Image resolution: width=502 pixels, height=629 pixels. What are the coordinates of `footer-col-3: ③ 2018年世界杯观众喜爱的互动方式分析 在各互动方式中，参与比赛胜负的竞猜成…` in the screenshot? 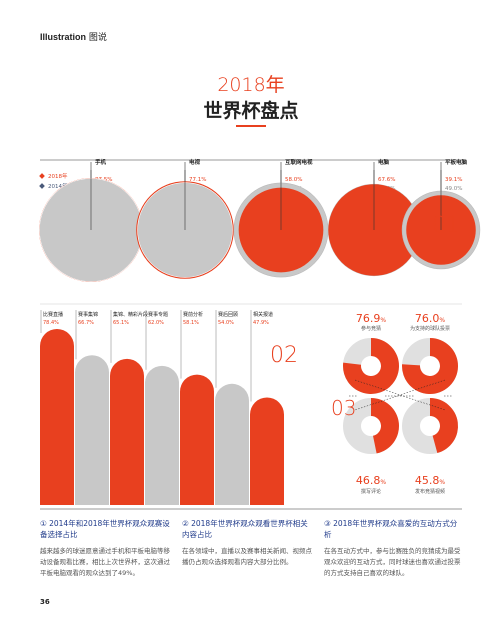 It's located at (393, 548).